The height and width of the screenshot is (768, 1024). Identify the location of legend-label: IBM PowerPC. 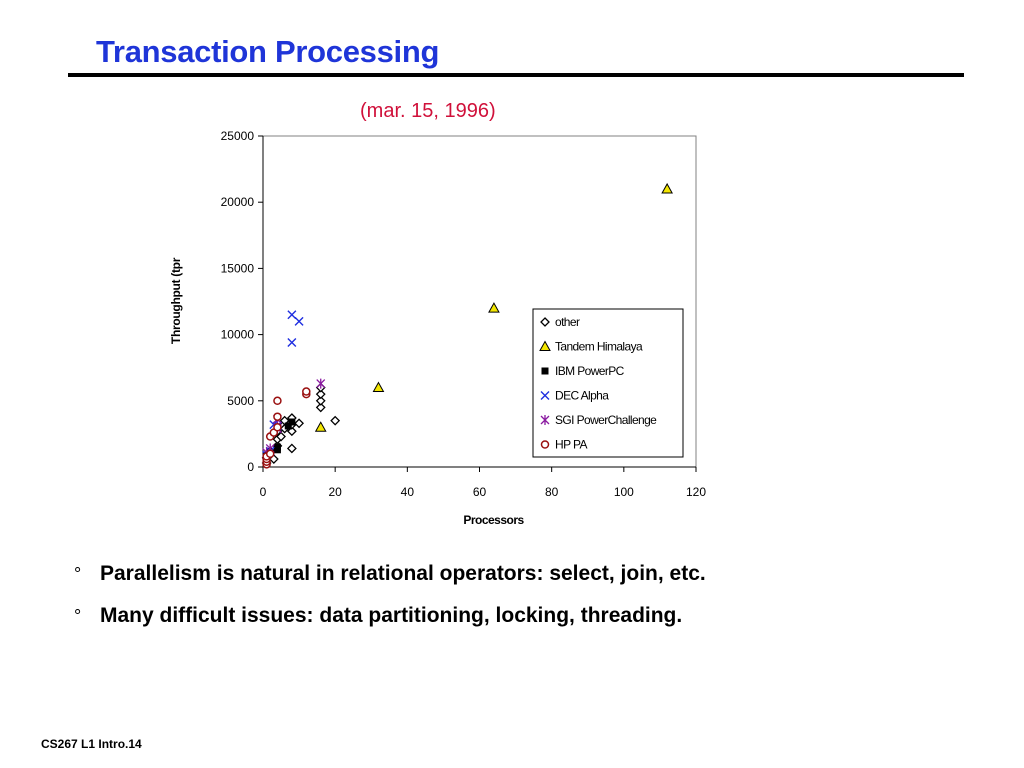
(590, 371).